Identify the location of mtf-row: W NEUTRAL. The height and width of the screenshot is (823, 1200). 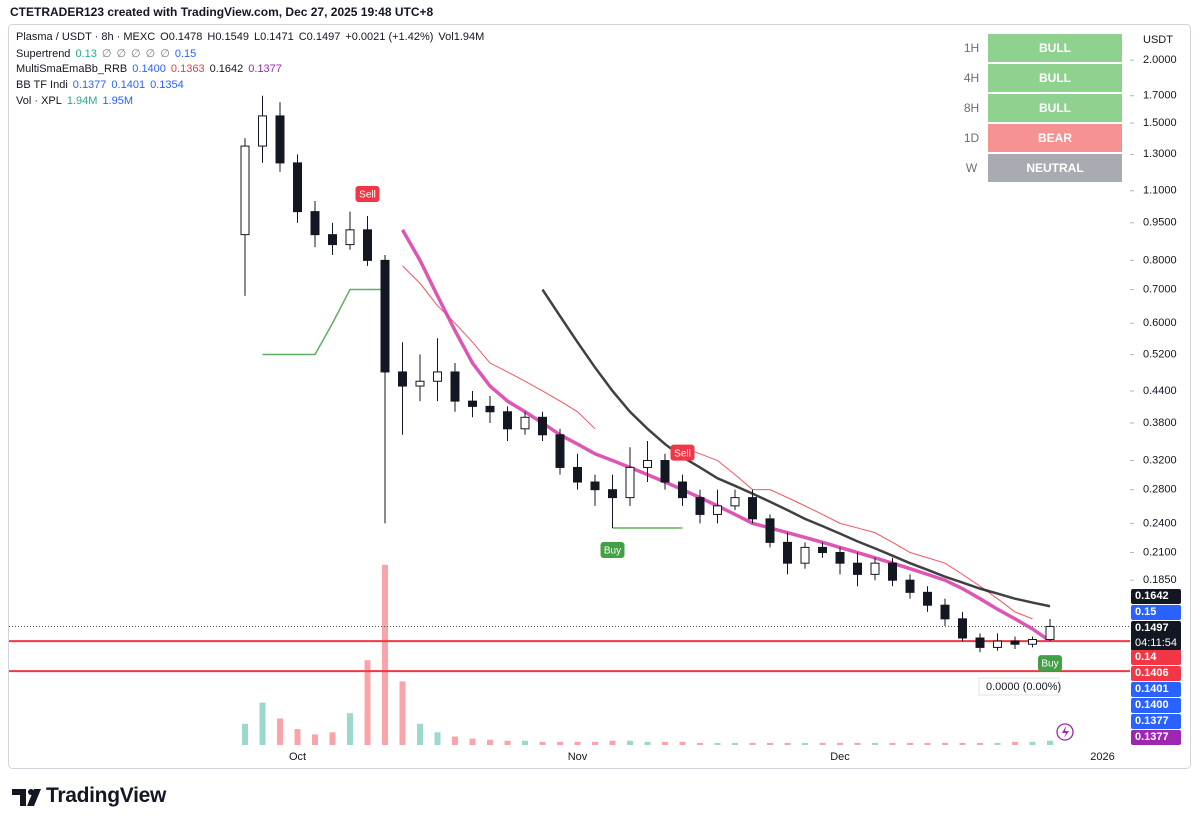
(1038, 168).